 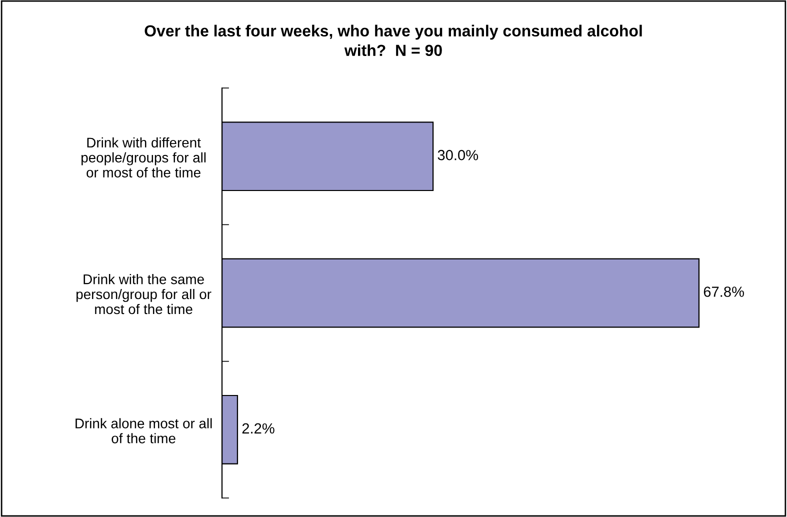 What do you see at coordinates (724, 291) in the screenshot?
I see `data-label: 67.8%` at bounding box center [724, 291].